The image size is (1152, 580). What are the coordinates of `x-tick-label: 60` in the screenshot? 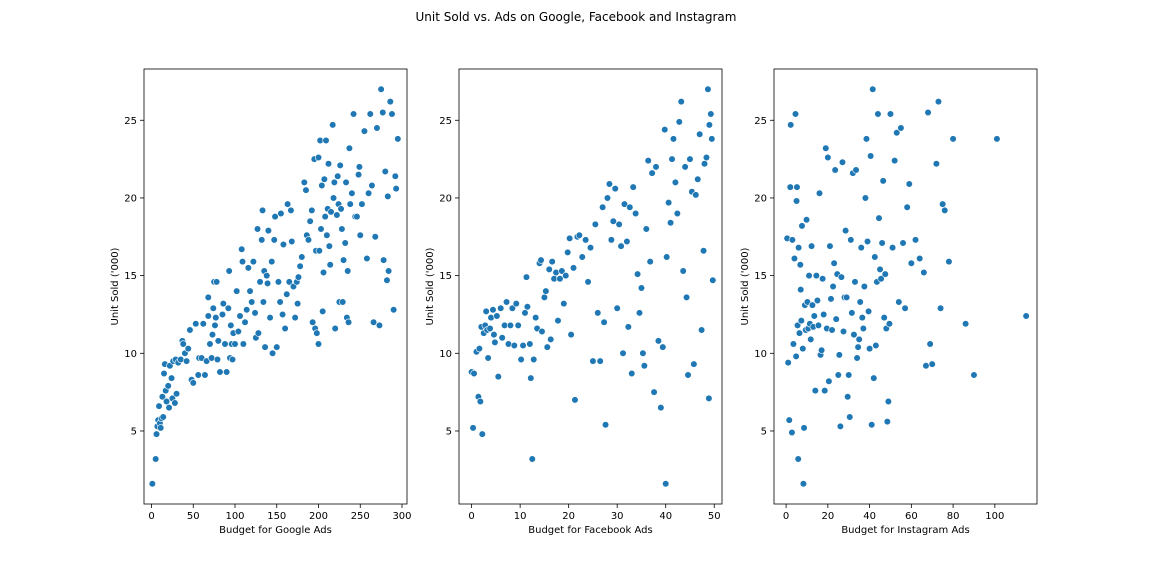 It's located at (911, 516).